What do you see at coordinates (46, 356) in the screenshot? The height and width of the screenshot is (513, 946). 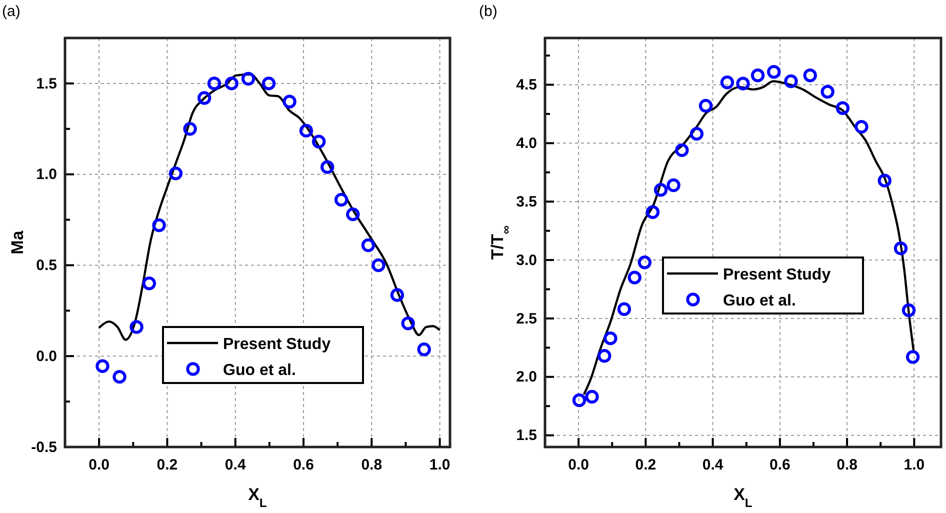 I see `y-tick-label: 0.0` at bounding box center [46, 356].